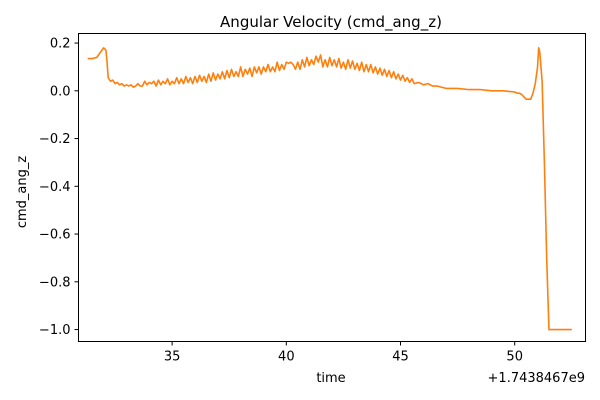 The height and width of the screenshot is (400, 600). Describe the element at coordinates (514, 357) in the screenshot. I see `x-tick-label: 50` at that location.